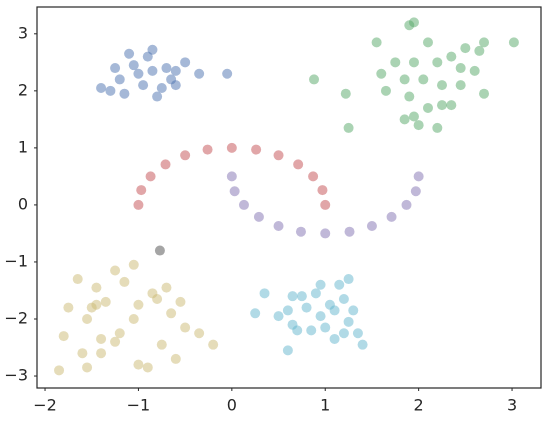  Describe the element at coordinates (512, 405) in the screenshot. I see `x-tick-label: 3` at that location.